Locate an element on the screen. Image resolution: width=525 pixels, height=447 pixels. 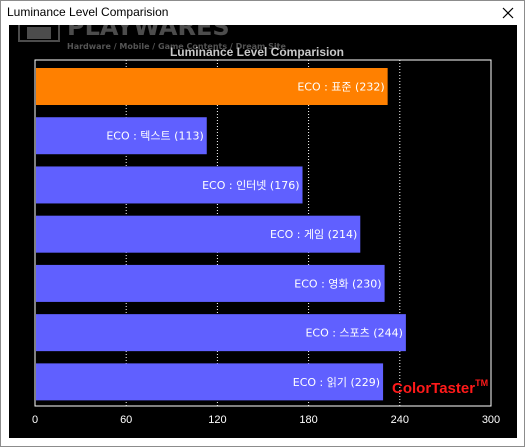
close-icon is located at coordinates (508, 13).